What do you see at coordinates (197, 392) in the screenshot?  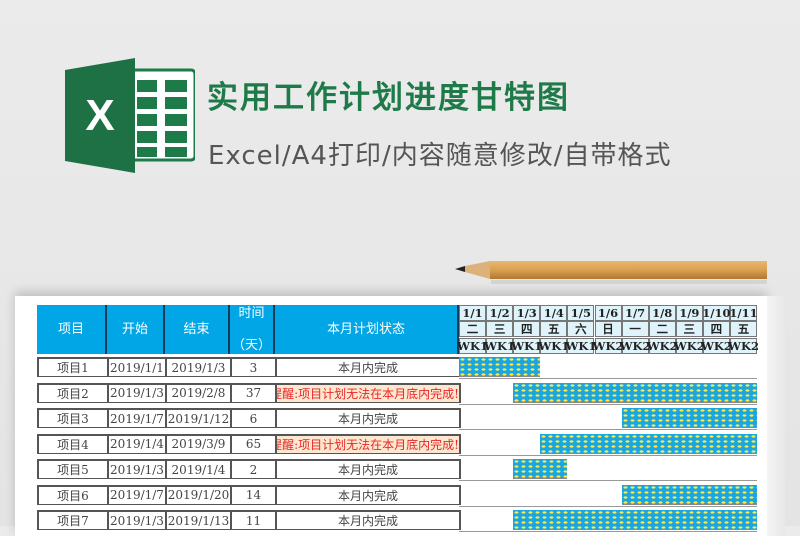 I see `cell-end: 2019/2/8` at bounding box center [197, 392].